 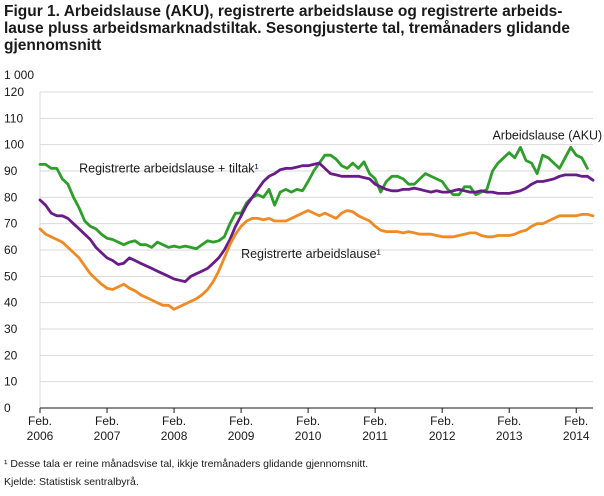 I want to click on x-tick-label: 2008, so click(x=174, y=436).